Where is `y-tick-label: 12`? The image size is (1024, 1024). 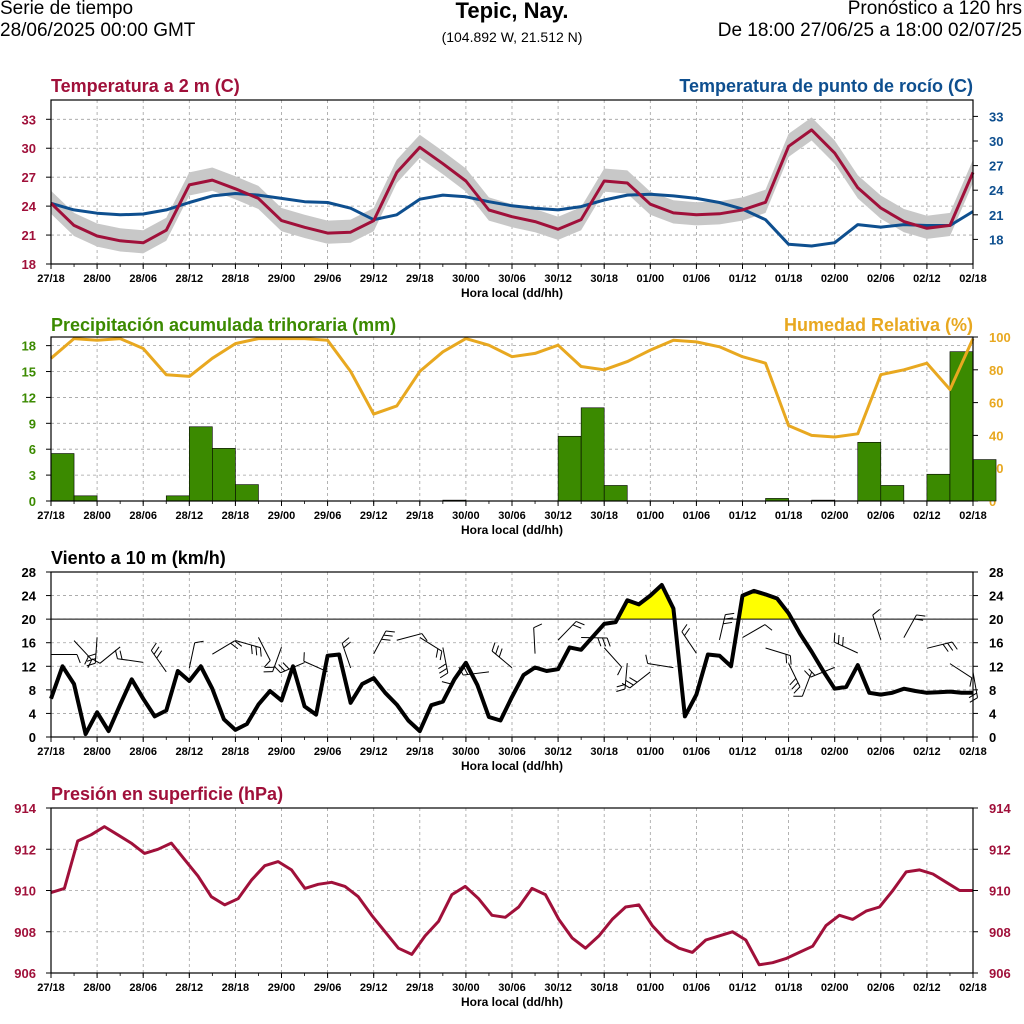
y-tick-label: 12 is located at coordinates (29, 397).